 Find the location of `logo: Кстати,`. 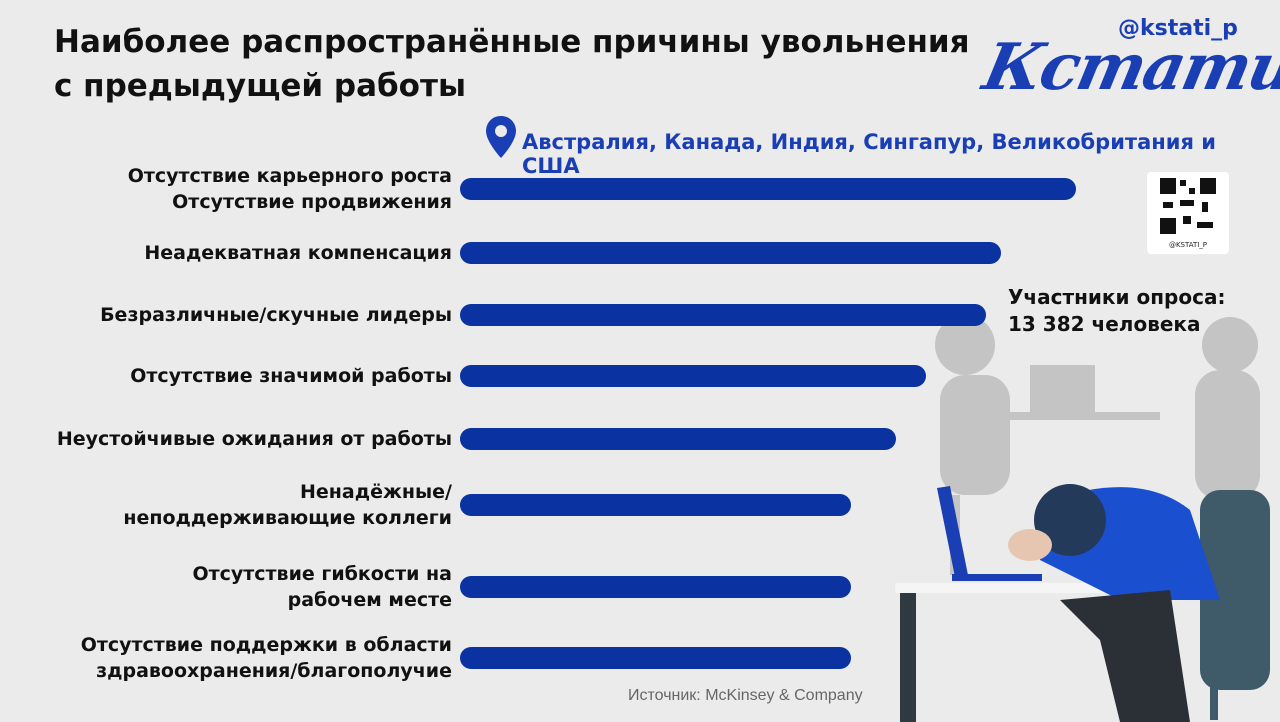

logo: Кстати, is located at coordinates (1128, 67).